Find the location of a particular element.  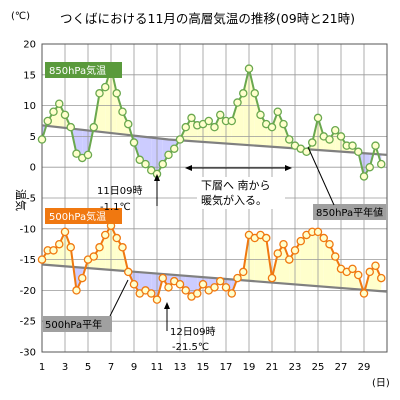

normal-850-leader is located at coordinates (321, 176).